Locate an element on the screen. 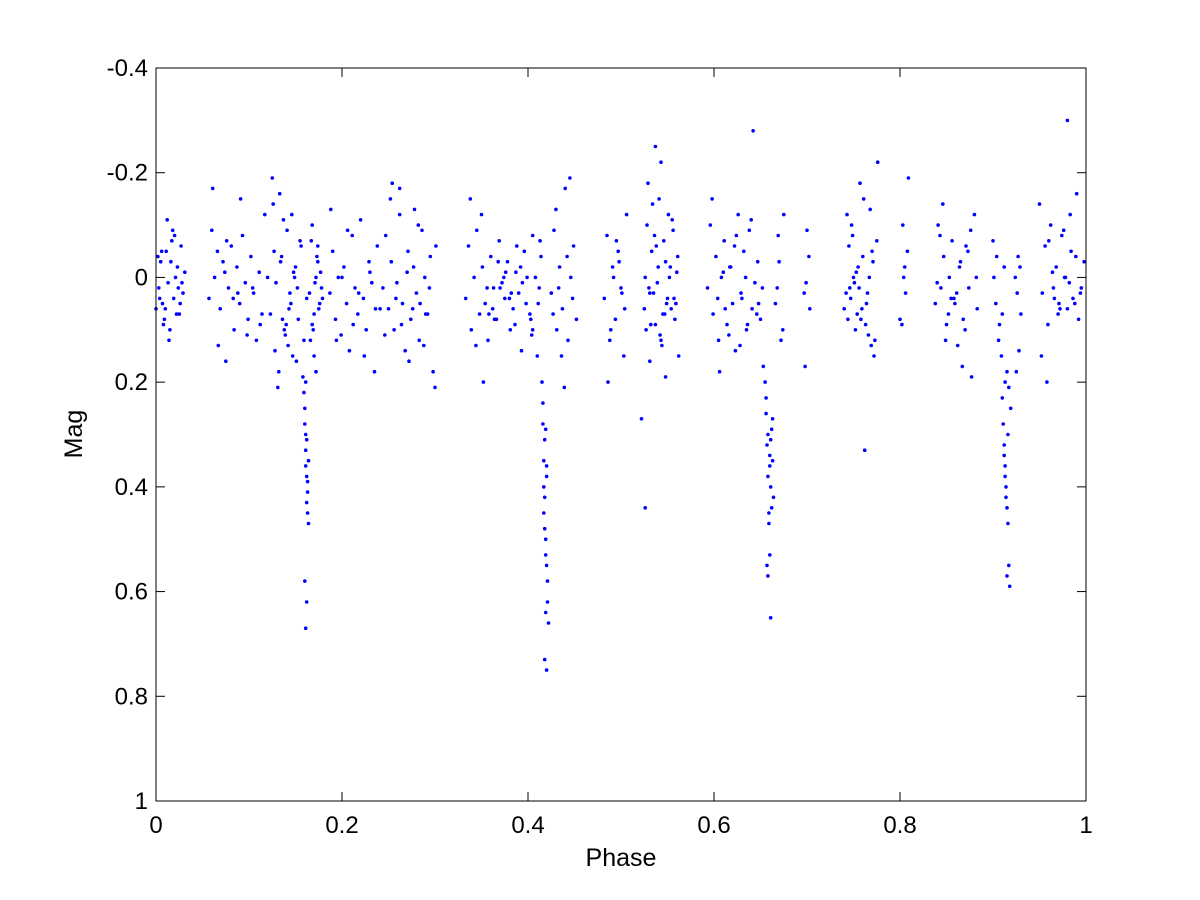 The width and height of the screenshot is (1200, 900). x-tick-label: 1 is located at coordinates (1085, 825).